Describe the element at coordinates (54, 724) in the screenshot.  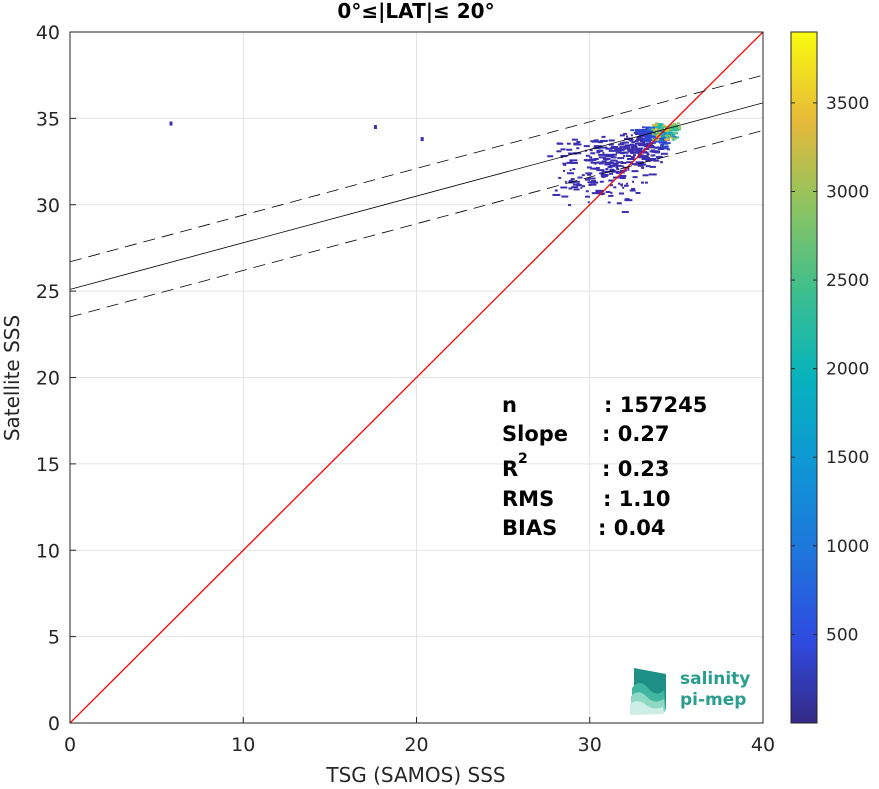
I see `y-tick-label: 0` at that location.